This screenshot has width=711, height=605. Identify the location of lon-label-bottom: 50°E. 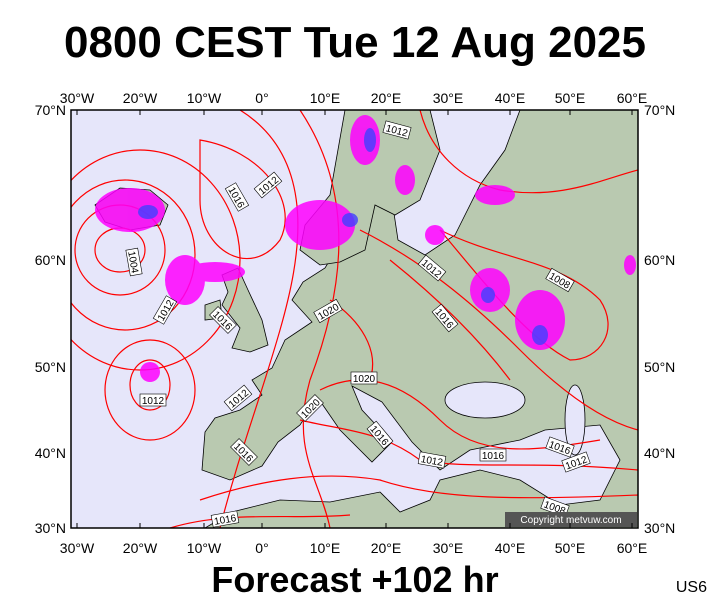
(570, 548).